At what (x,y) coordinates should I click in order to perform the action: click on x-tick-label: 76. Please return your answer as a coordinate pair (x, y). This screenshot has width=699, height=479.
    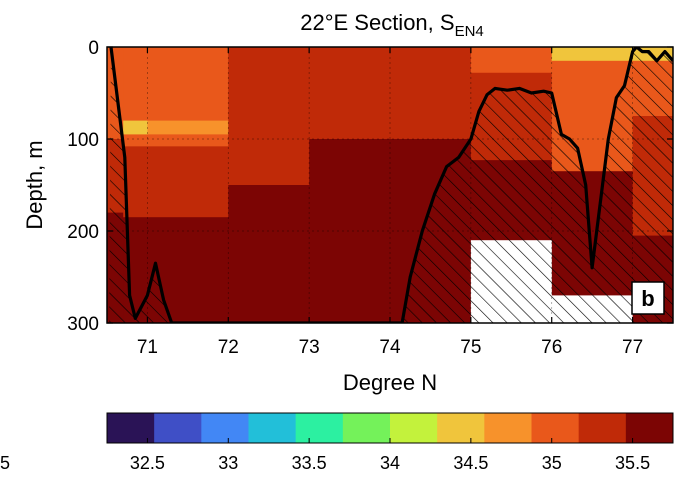
    Looking at the image, I should click on (551, 347).